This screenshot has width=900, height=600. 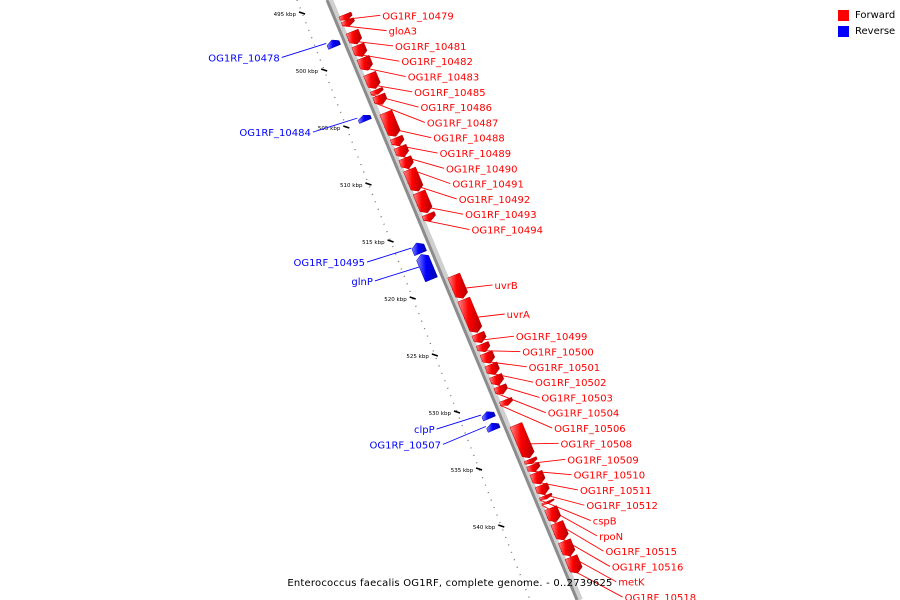 I want to click on gene-feature-metK, so click(x=567, y=547).